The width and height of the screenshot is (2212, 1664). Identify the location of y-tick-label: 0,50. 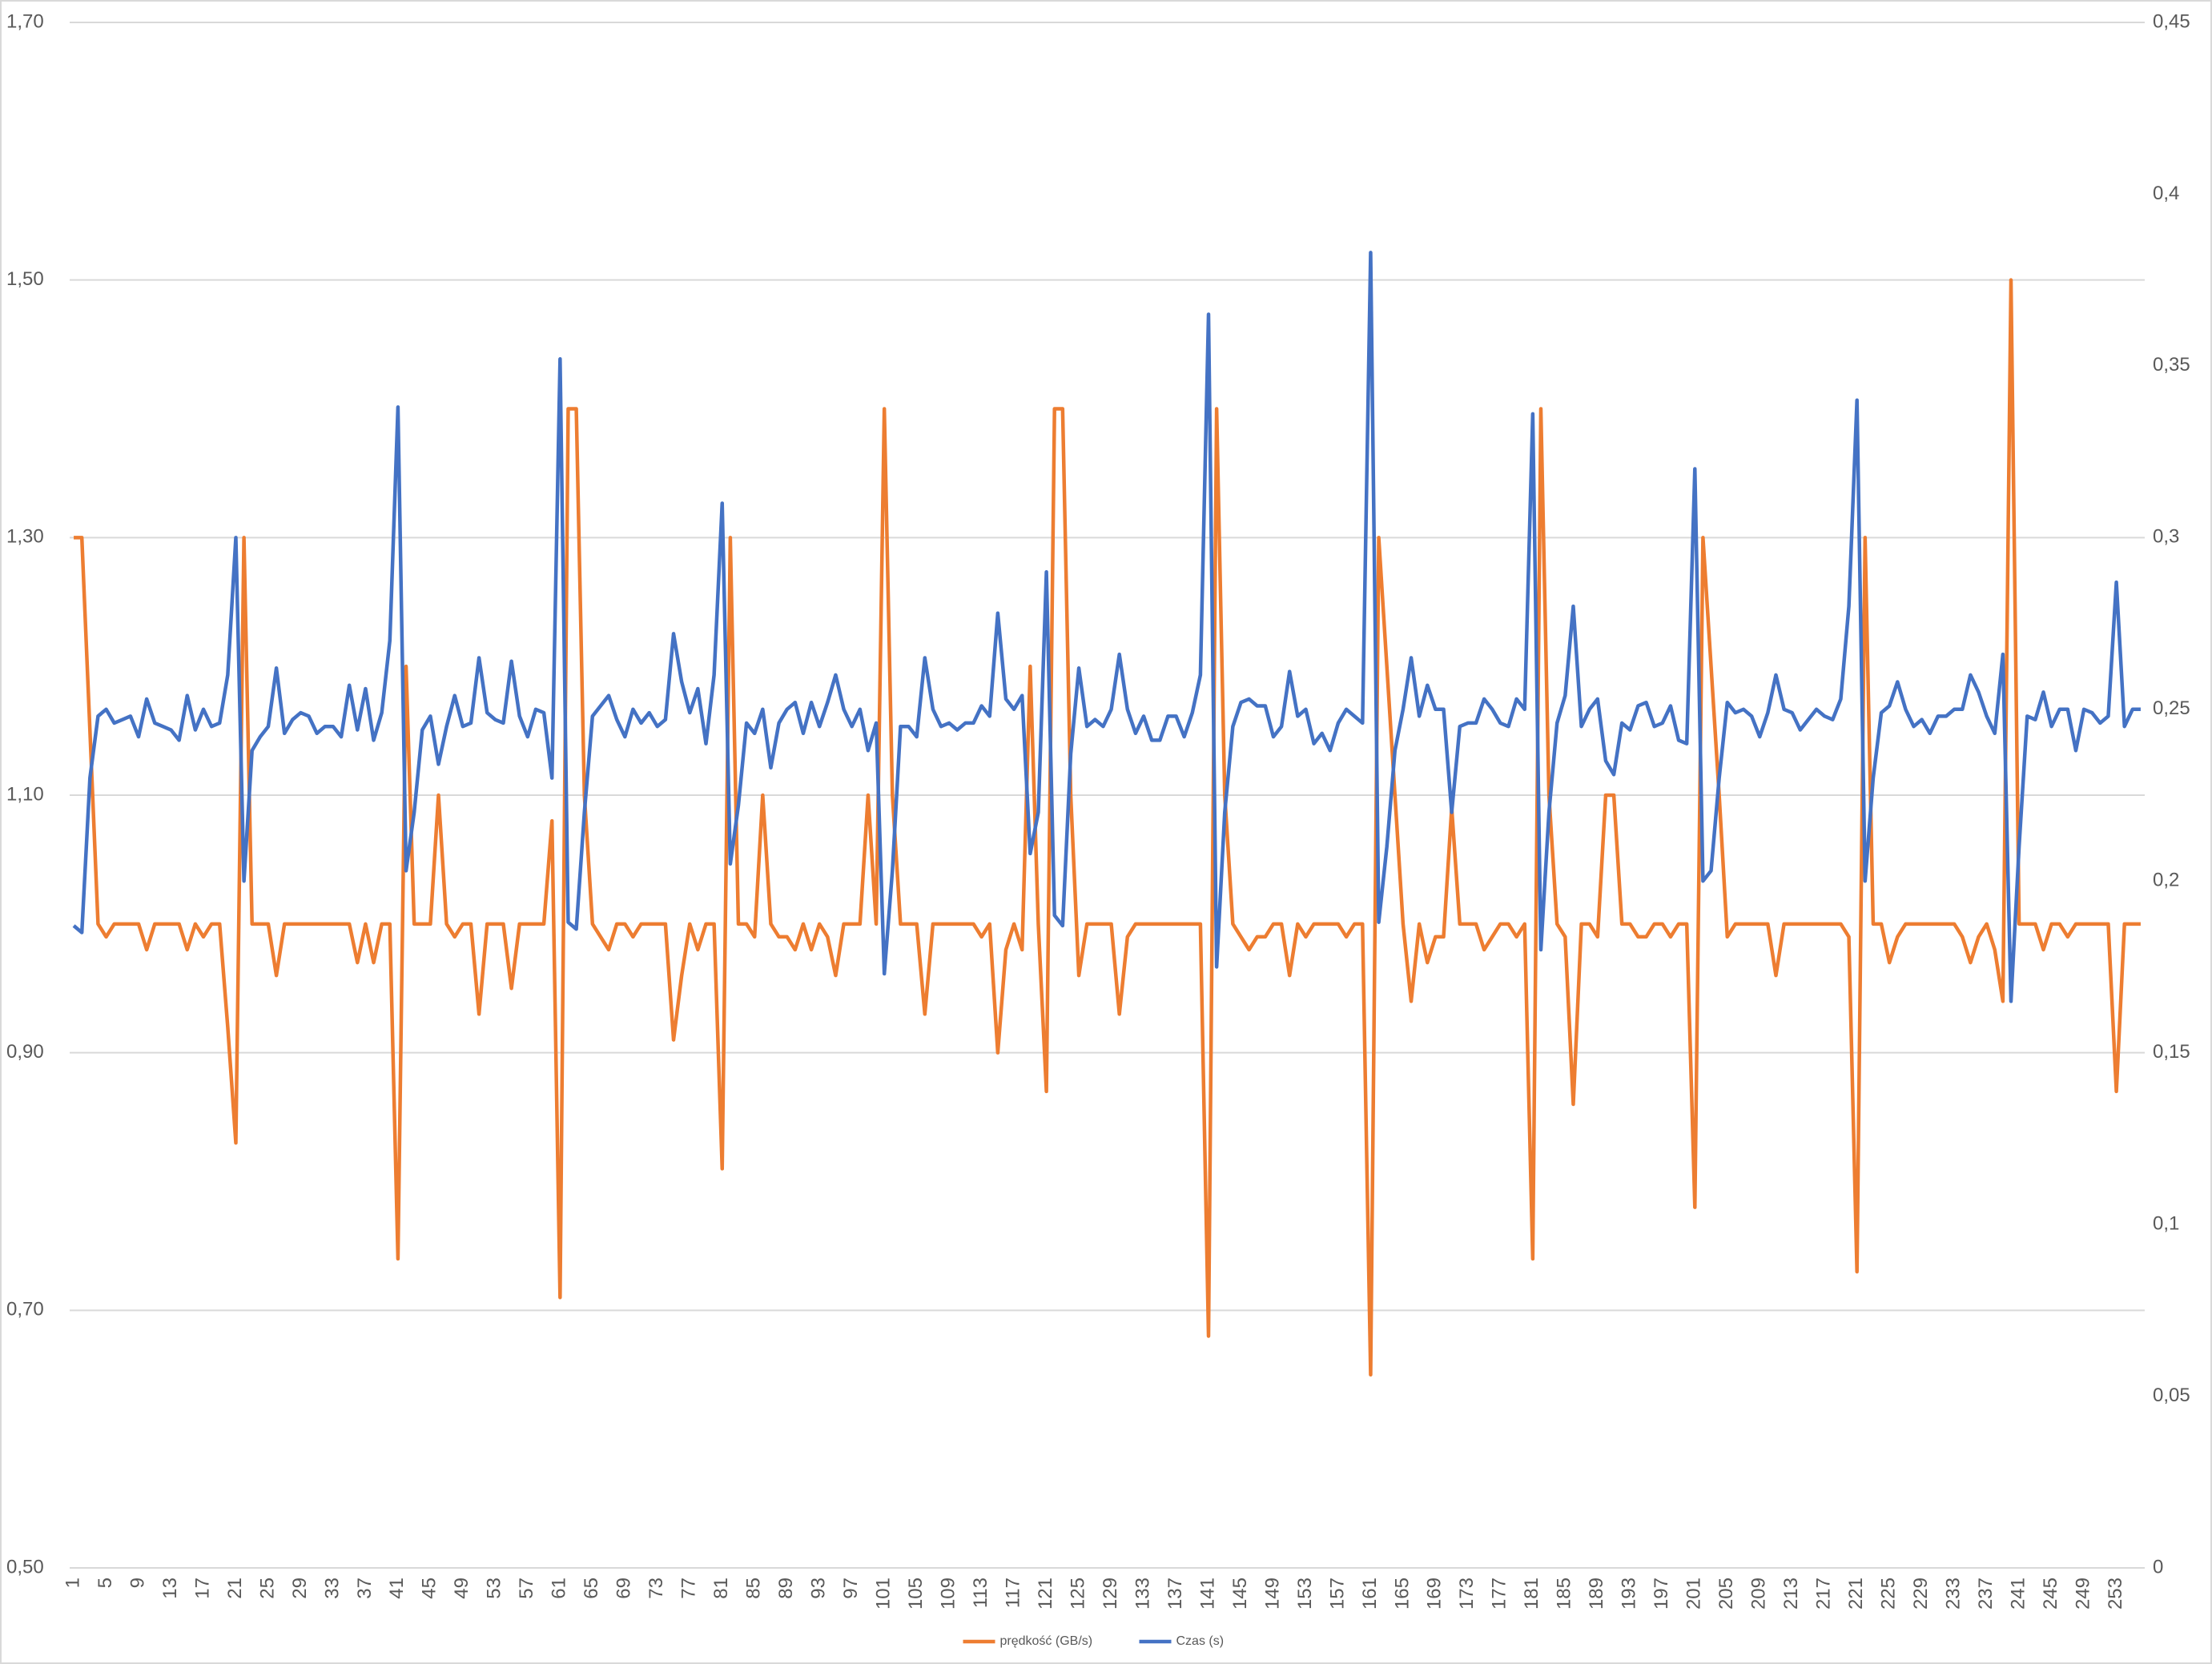
(25, 1567).